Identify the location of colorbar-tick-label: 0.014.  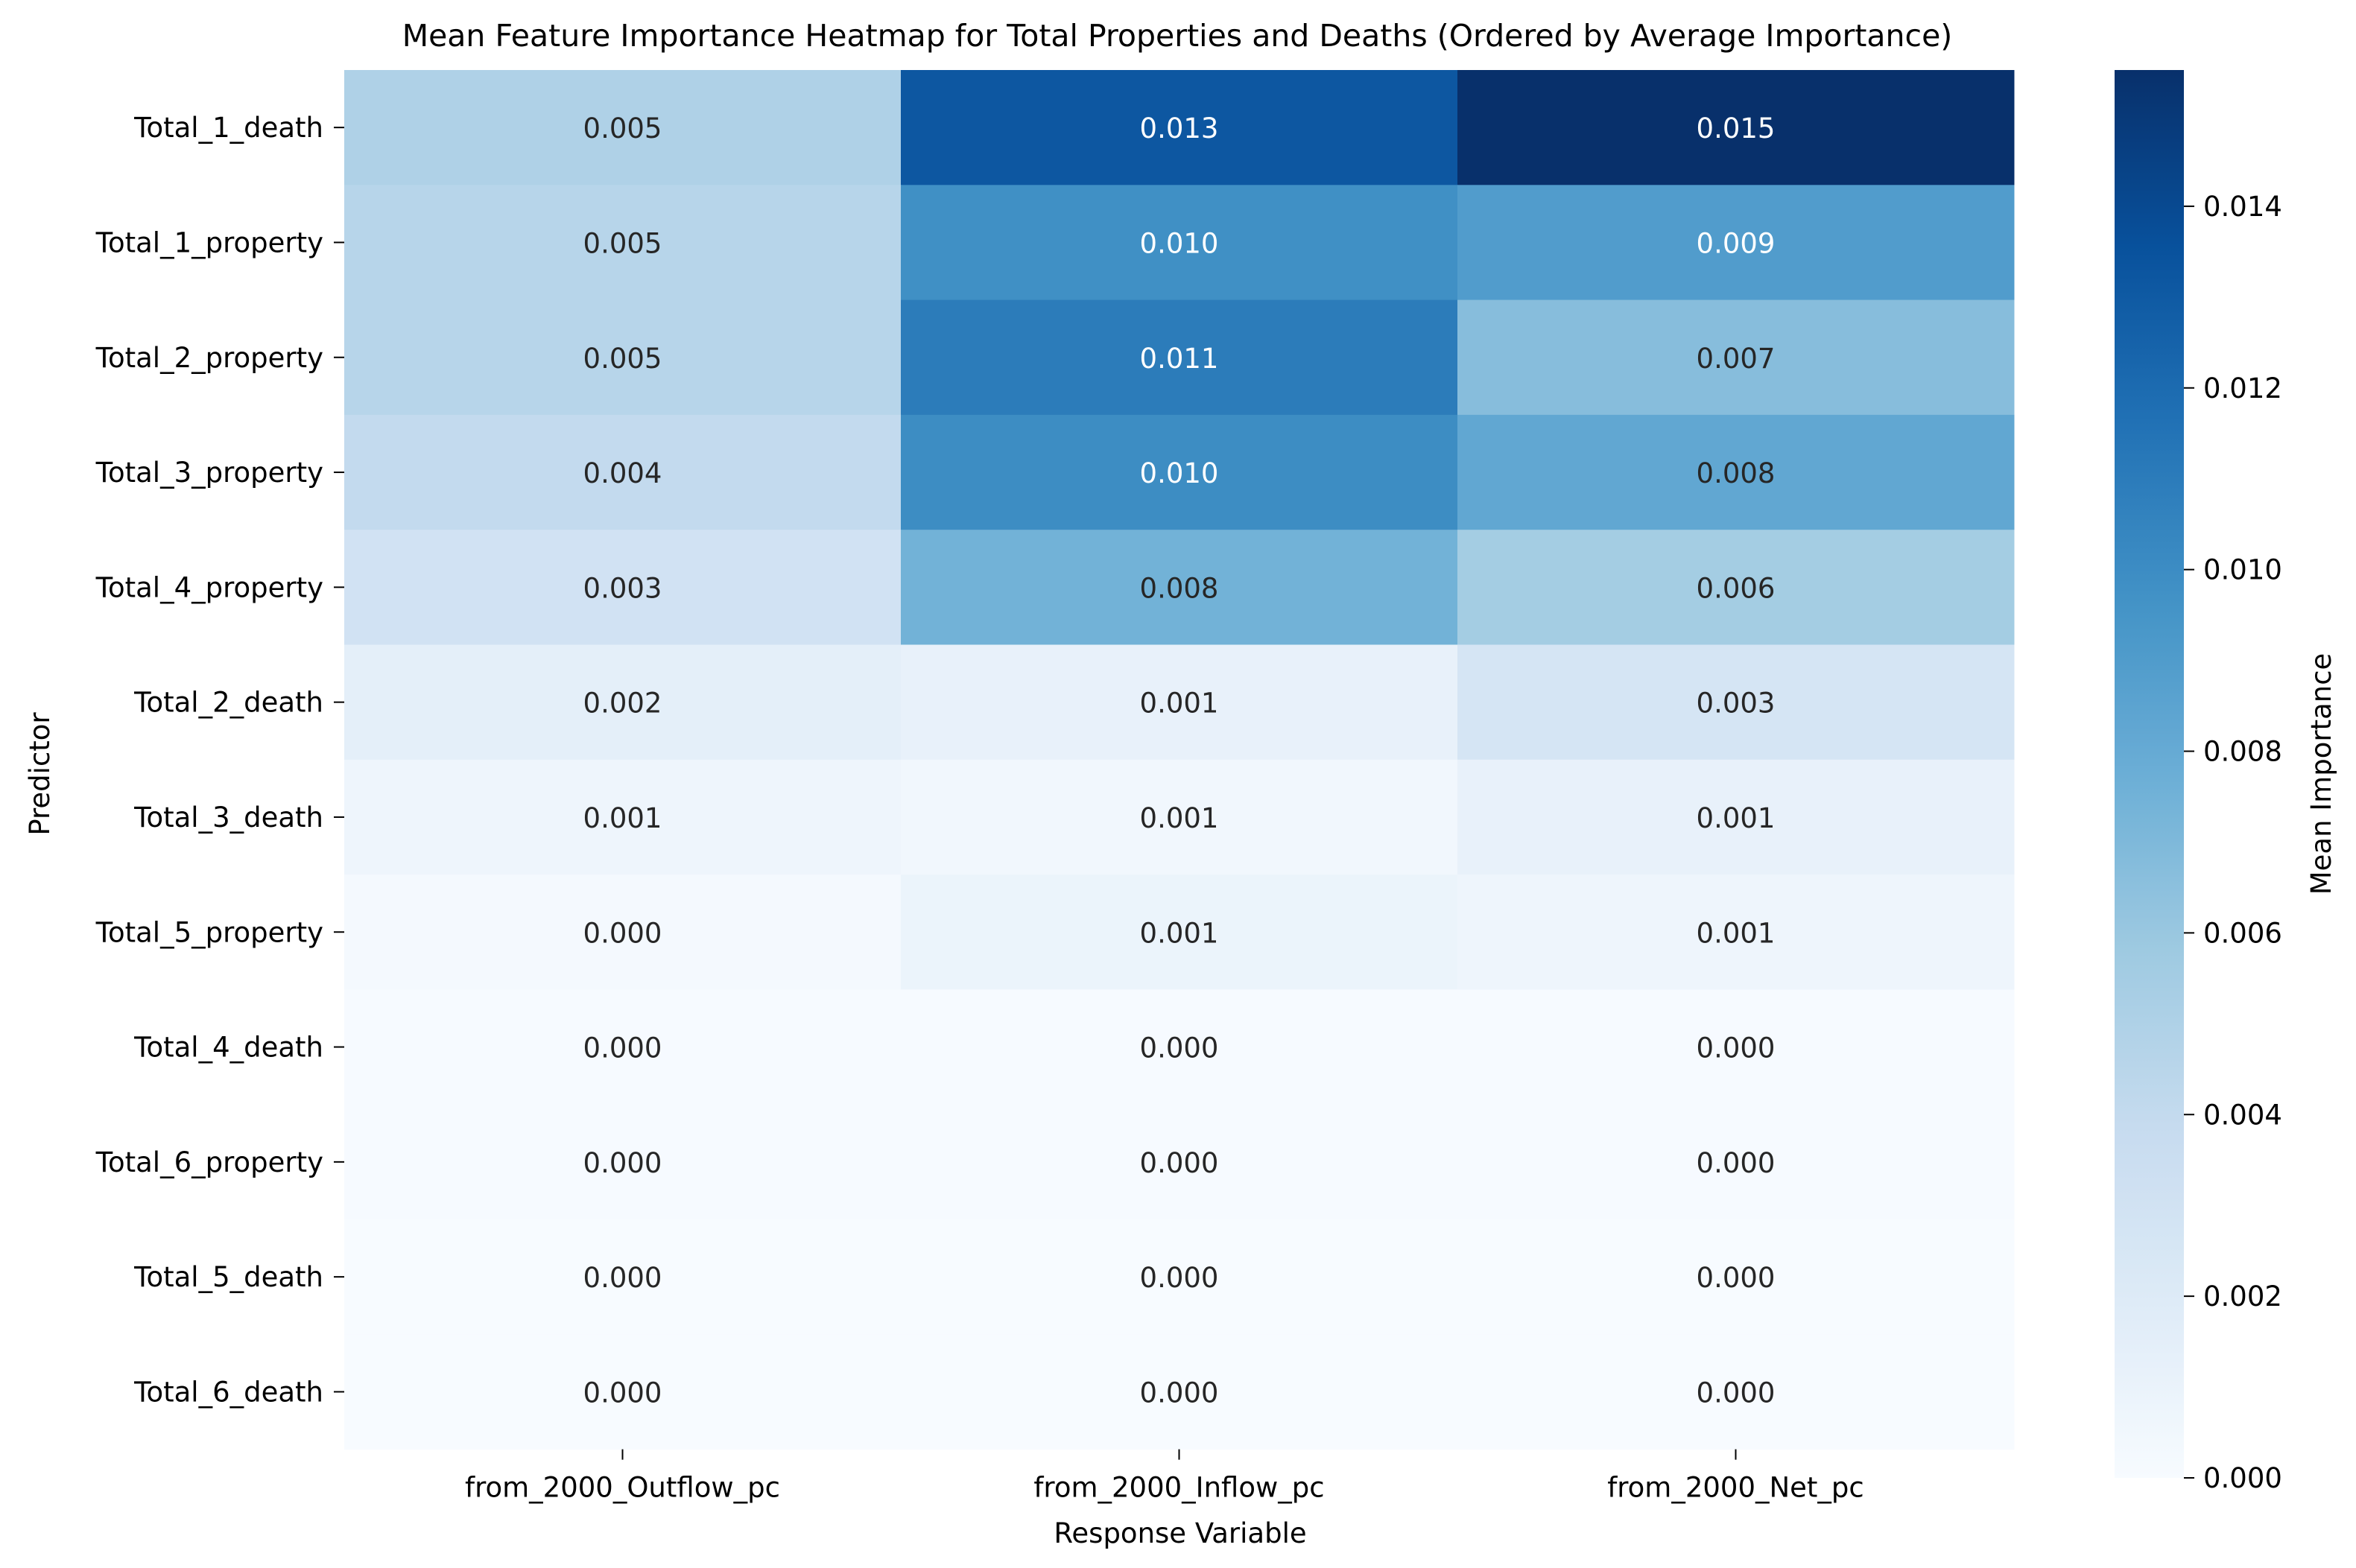
(2242, 207).